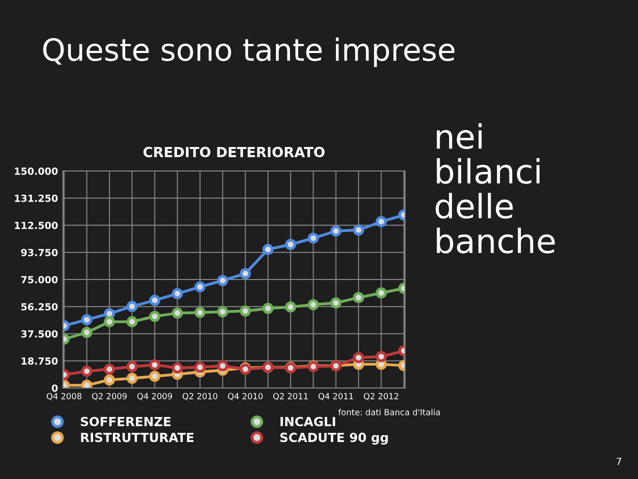 This screenshot has width=638, height=479. What do you see at coordinates (36, 171) in the screenshot?
I see `y-tick-label: 150.000` at bounding box center [36, 171].